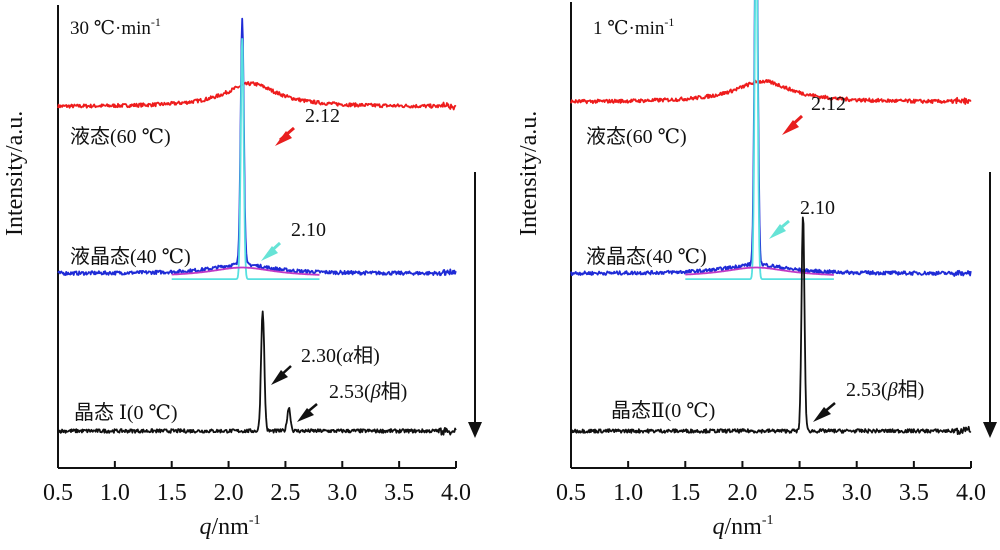  Describe the element at coordinates (245, 271) in the screenshot. I see `left-broad-fit` at that location.